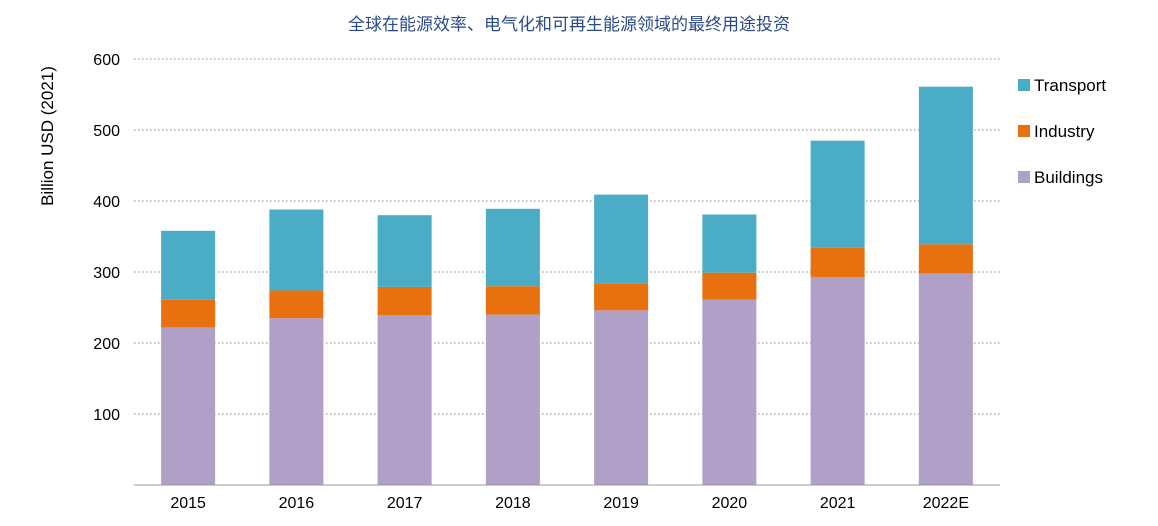 This screenshot has height=526, width=1158. Describe the element at coordinates (945, 165) in the screenshot. I see `bar-transport-2022E` at that location.